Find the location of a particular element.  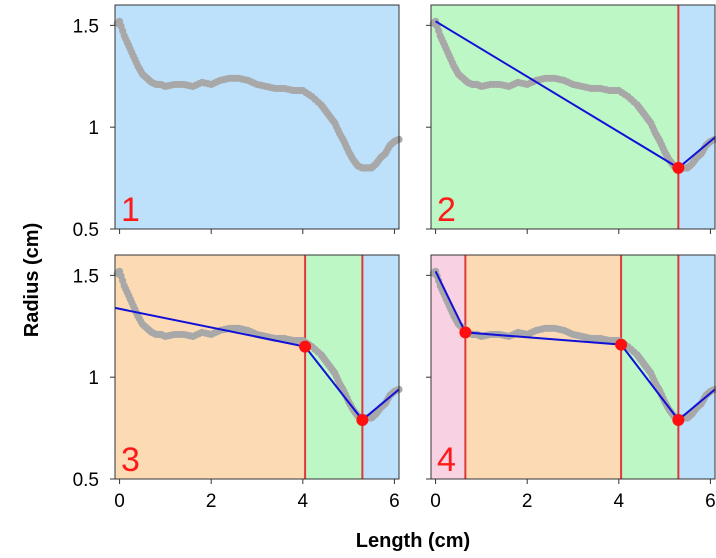

y-axis-title: Radius (cm) is located at coordinates (32, 280).